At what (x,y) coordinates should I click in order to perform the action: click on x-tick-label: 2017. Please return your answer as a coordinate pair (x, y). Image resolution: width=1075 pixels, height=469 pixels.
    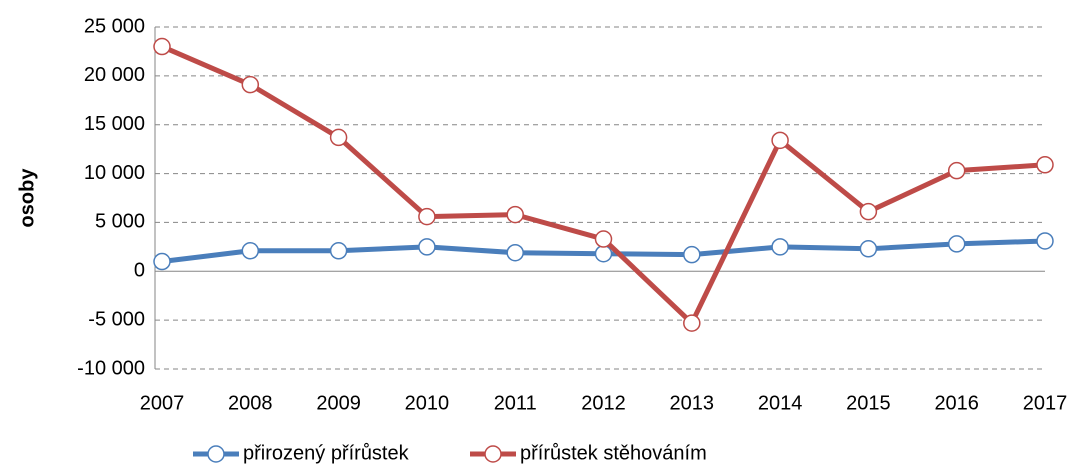
    Looking at the image, I should click on (1045, 403).